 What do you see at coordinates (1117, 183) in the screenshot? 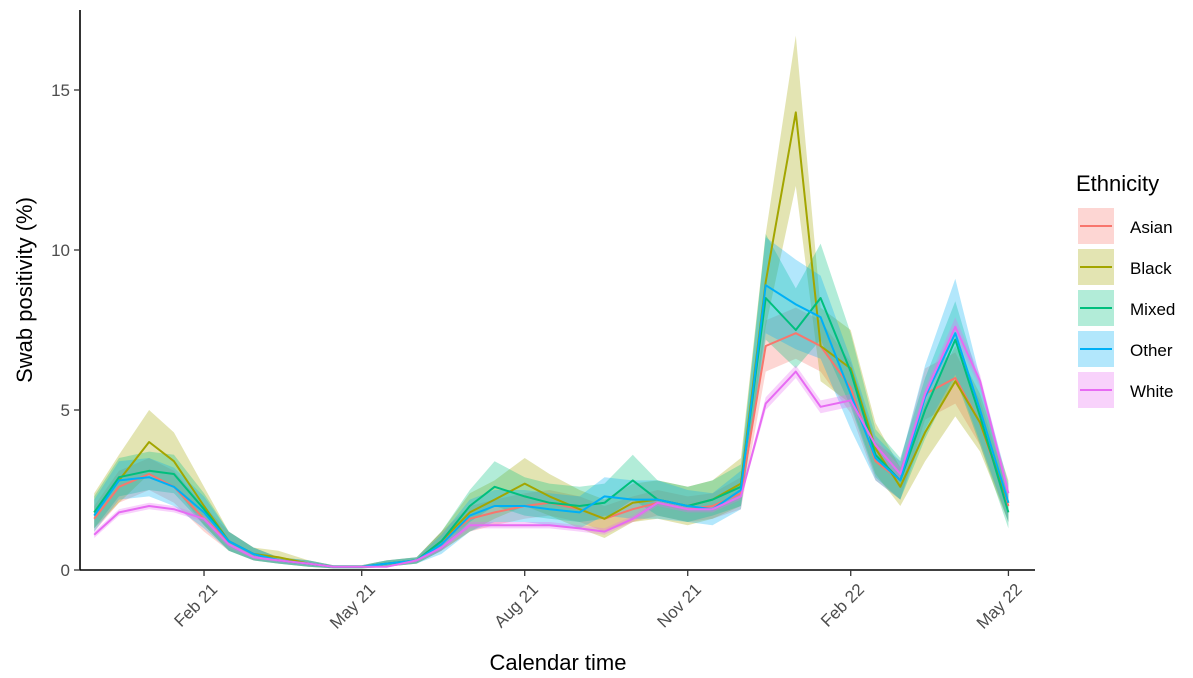
I see `legend-title: Ethnicity` at bounding box center [1117, 183].